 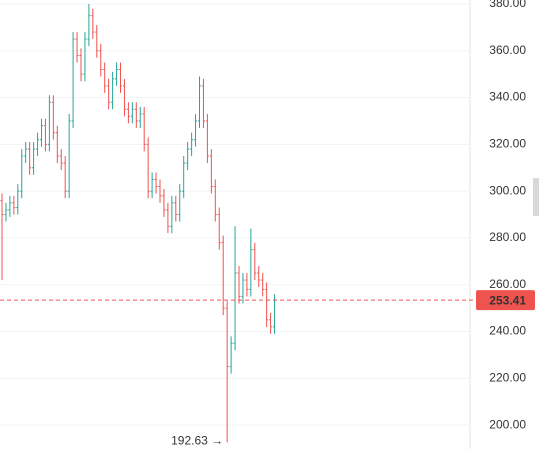 I want to click on y-tick-label: 300.00, so click(x=507, y=190).